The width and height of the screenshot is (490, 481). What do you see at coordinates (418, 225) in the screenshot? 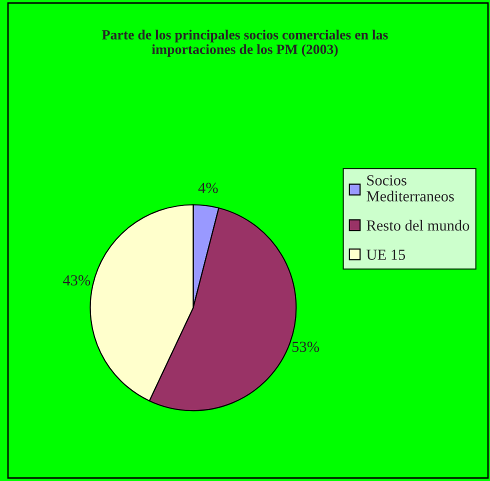
I see `legend-label: Resto del mundo` at bounding box center [418, 225].